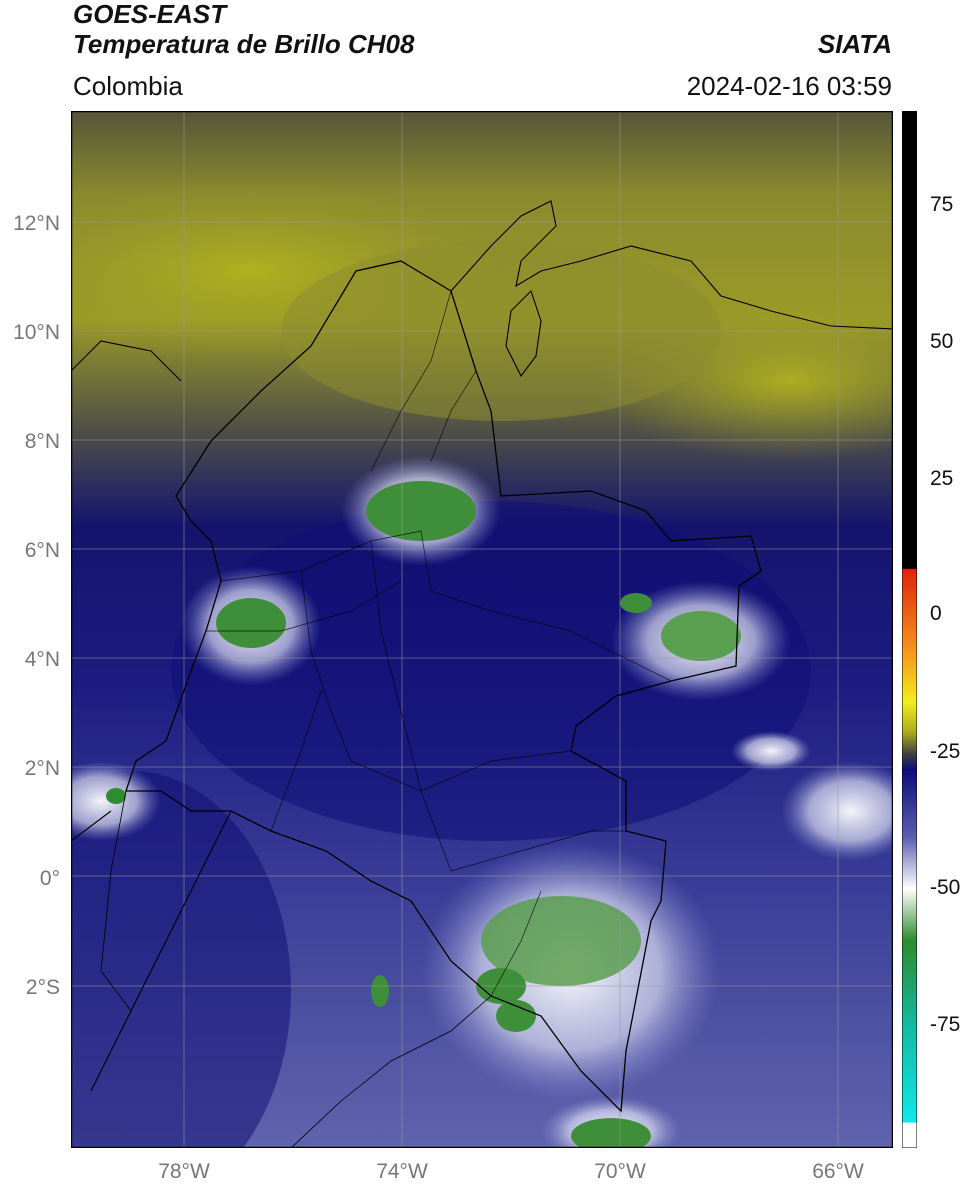 The image size is (966, 1190). Describe the element at coordinates (150, 14) in the screenshot. I see `title-satellite: GOES-EAST` at that location.